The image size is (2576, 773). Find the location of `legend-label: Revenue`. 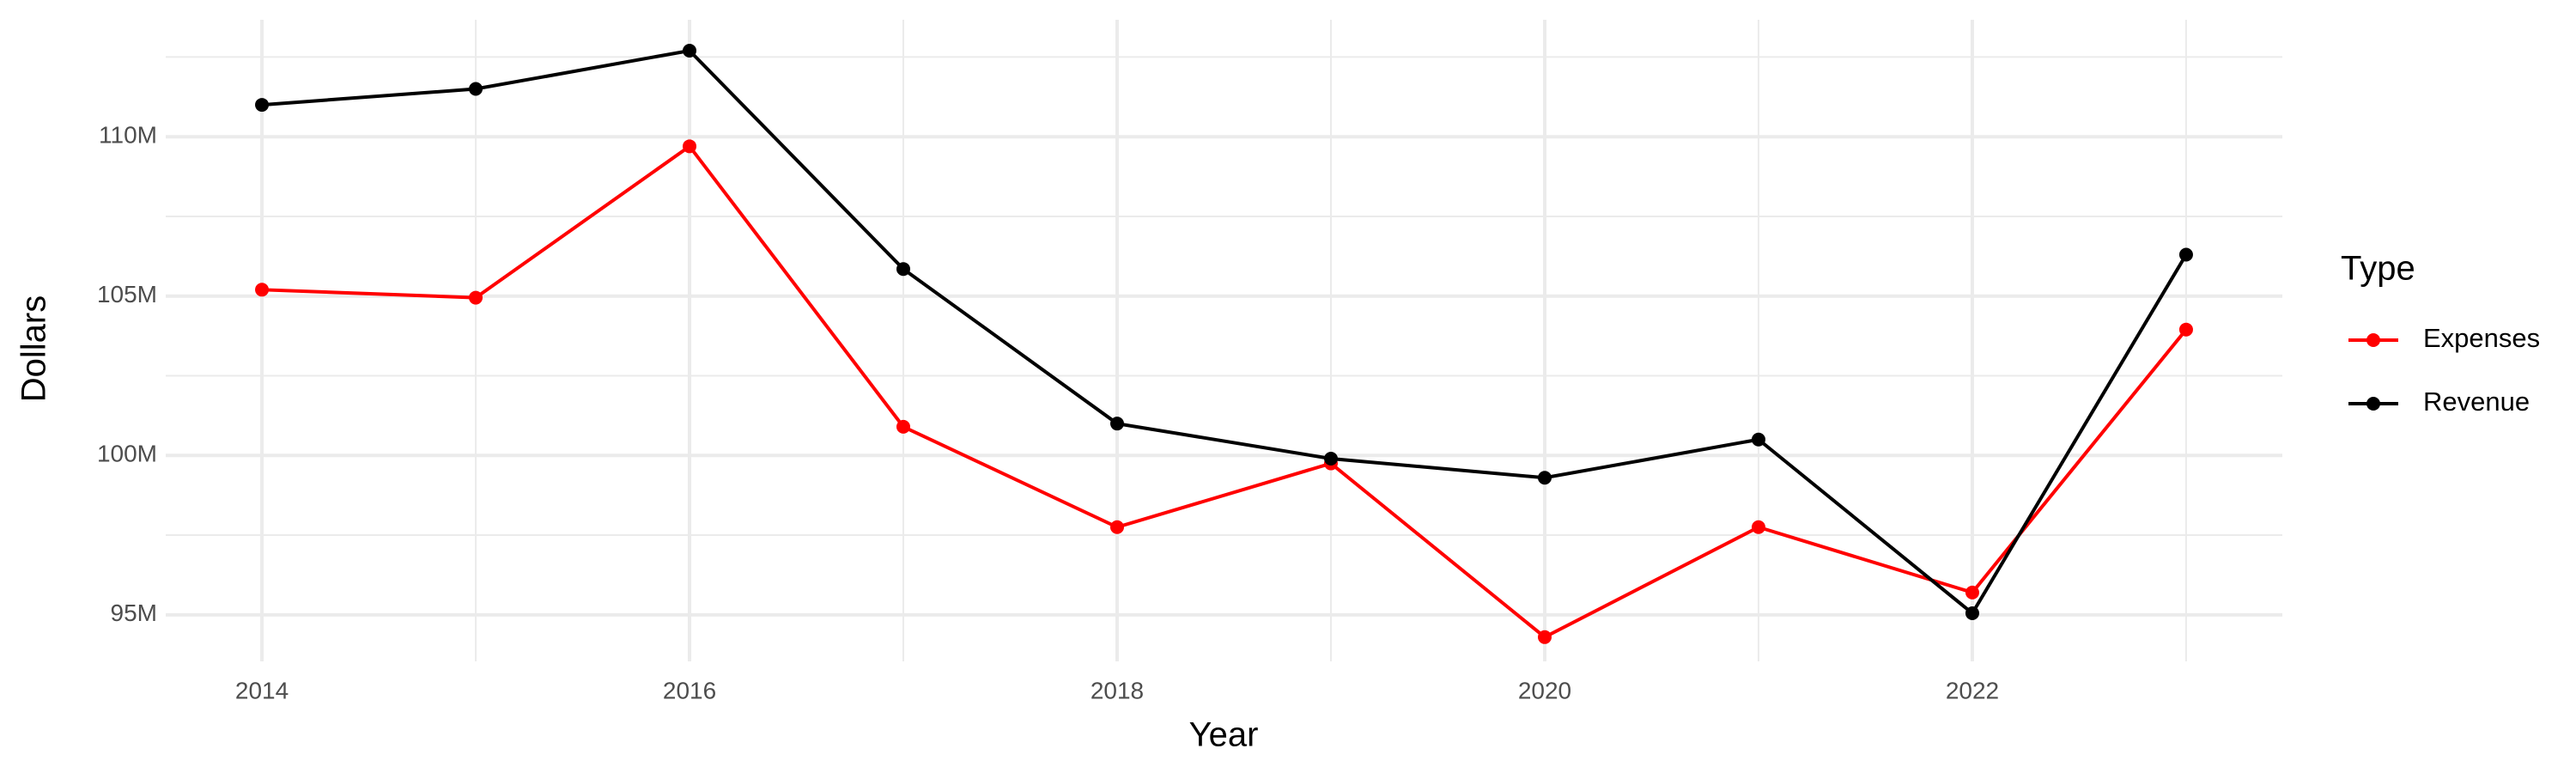

legend-label: Revenue is located at coordinates (2477, 401).